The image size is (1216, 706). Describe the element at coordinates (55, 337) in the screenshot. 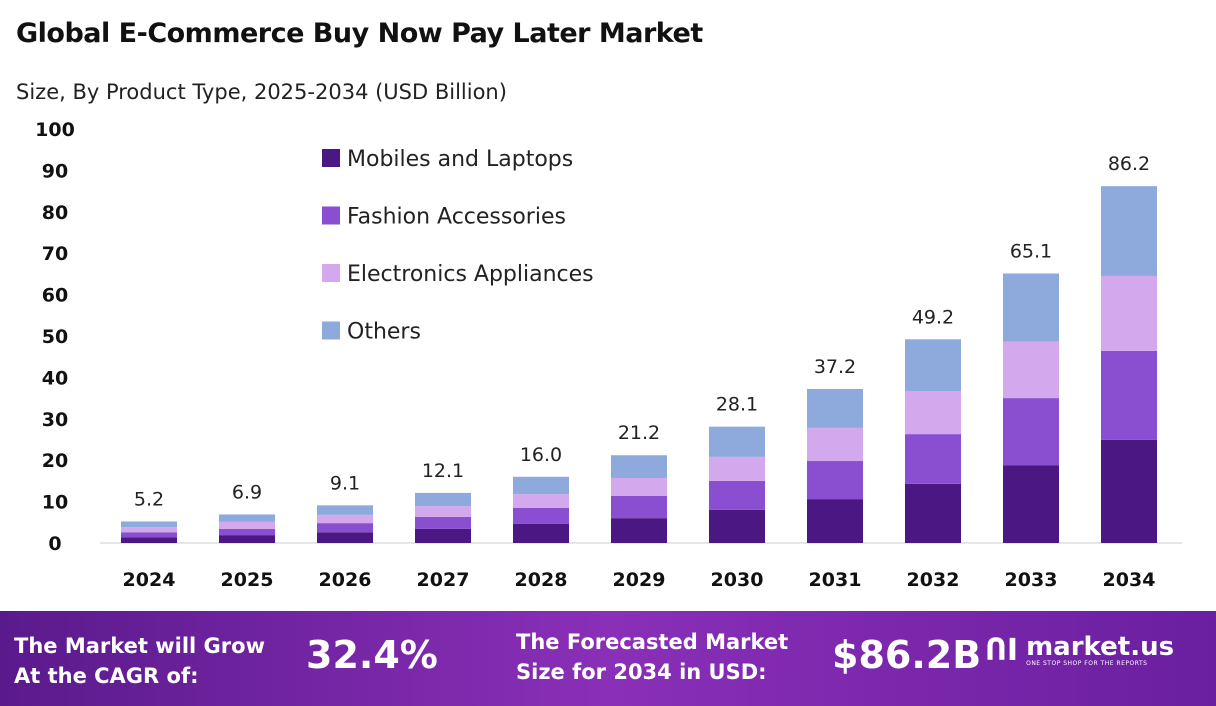

I see `y-tick-label: 50` at that location.